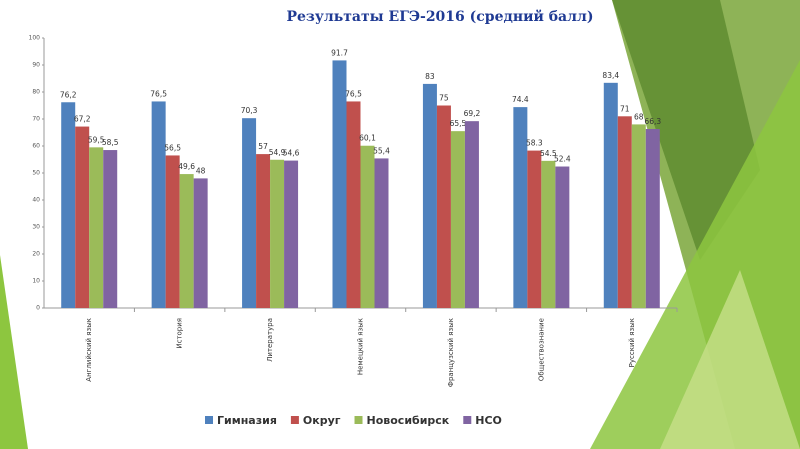  What do you see at coordinates (110, 142) in the screenshot?
I see `value-label: 58,5` at bounding box center [110, 142].